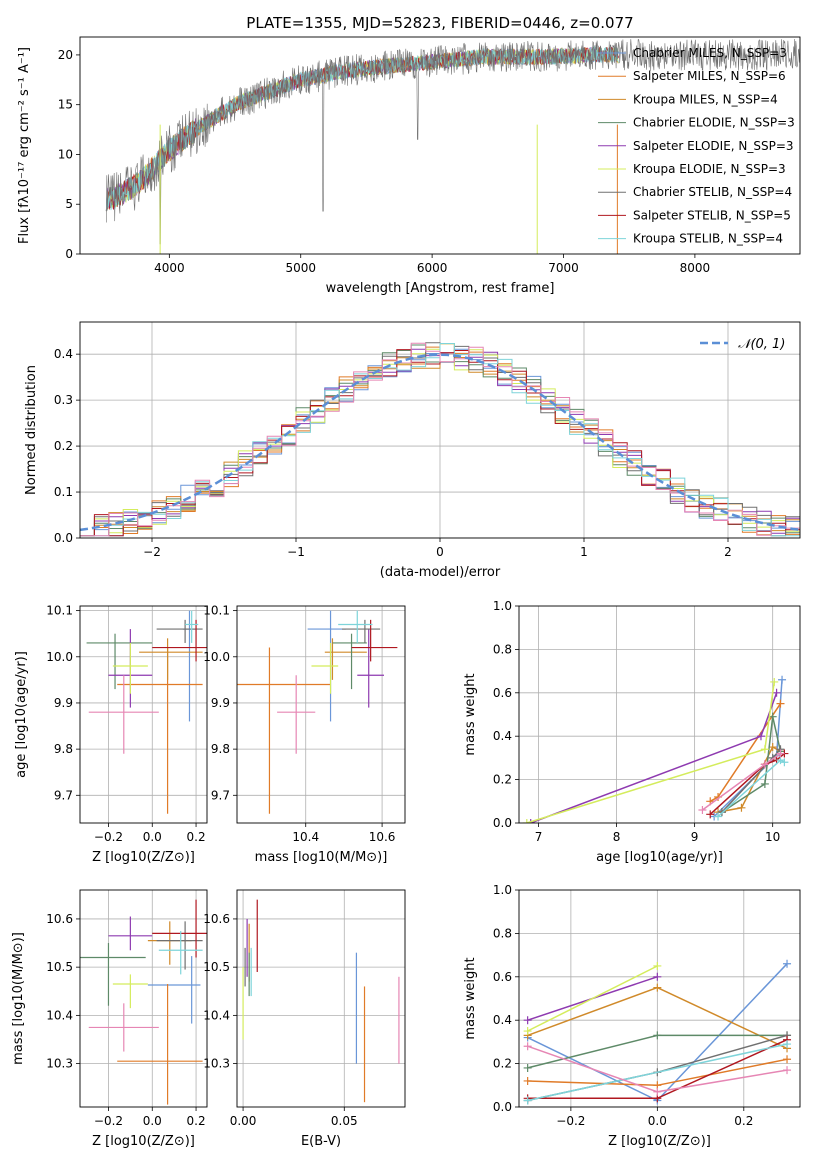 This screenshot has height=1174, width=819. What do you see at coordinates (712, 215) in the screenshot?
I see `legend-label: Salpeter STELIB, N_SSP=5` at bounding box center [712, 215].